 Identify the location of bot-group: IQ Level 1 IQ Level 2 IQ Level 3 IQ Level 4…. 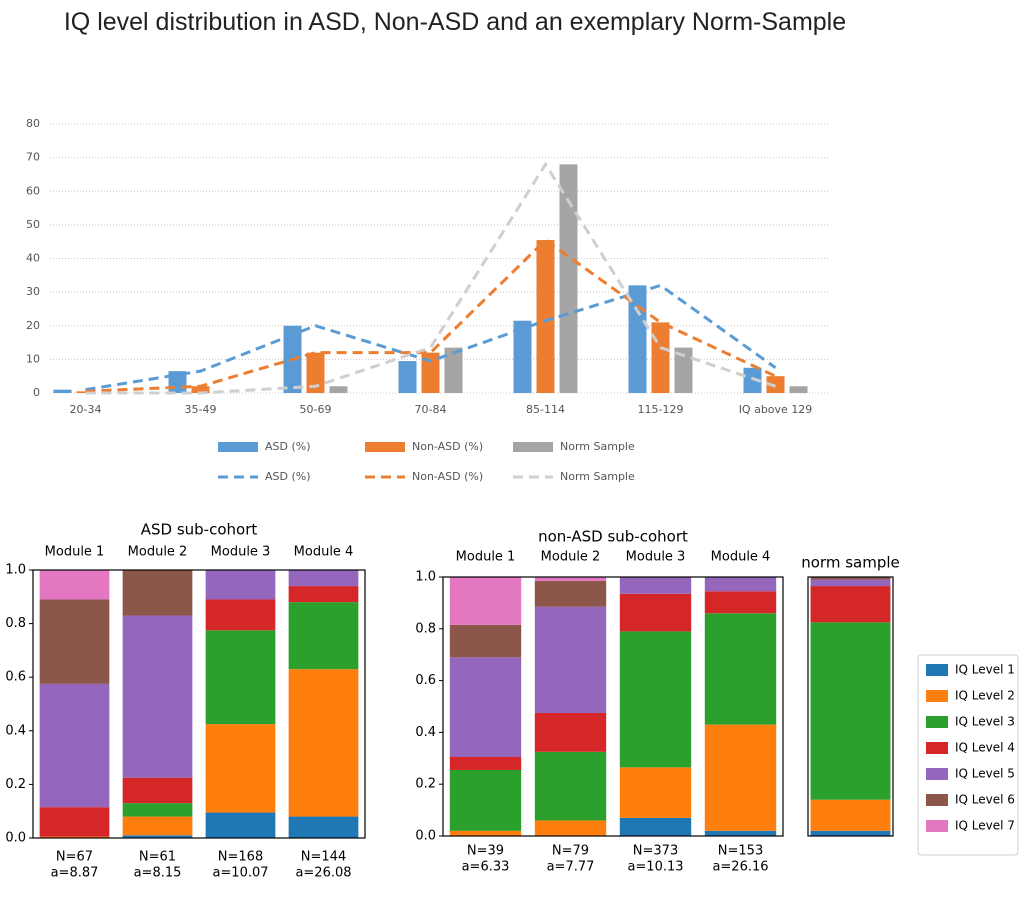
(968, 755).